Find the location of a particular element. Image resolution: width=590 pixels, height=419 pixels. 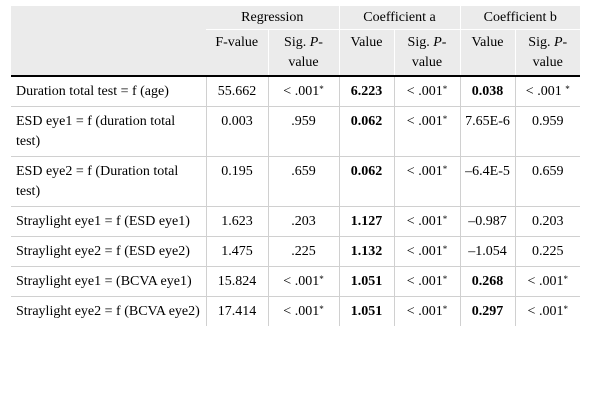

sig-regression-cell: .959 is located at coordinates (303, 131).